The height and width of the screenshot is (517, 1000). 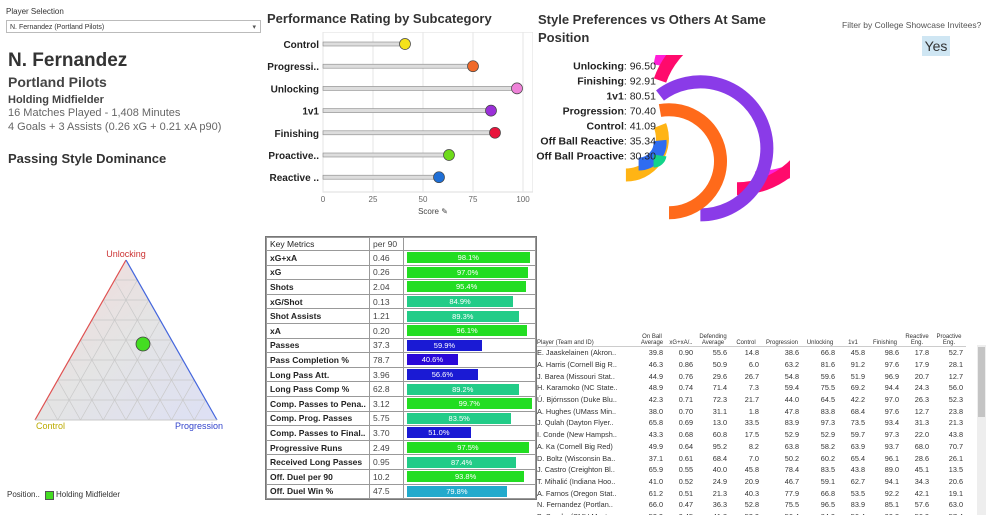 I want to click on stat-cell: 14.8, so click(x=751, y=353).